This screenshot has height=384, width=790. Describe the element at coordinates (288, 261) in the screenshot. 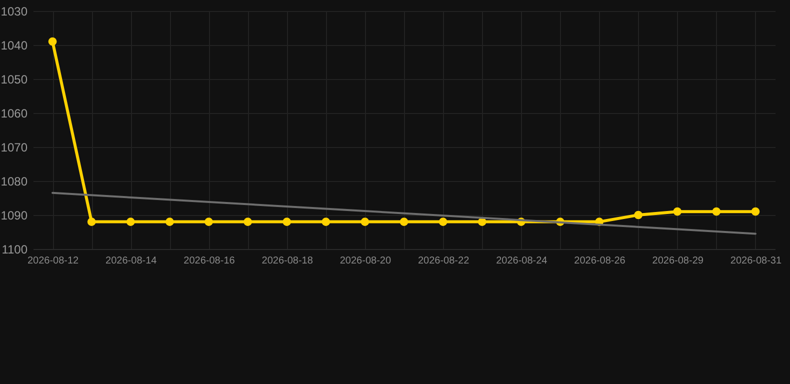

I see `x-tick-label: 2026-08-18` at that location.